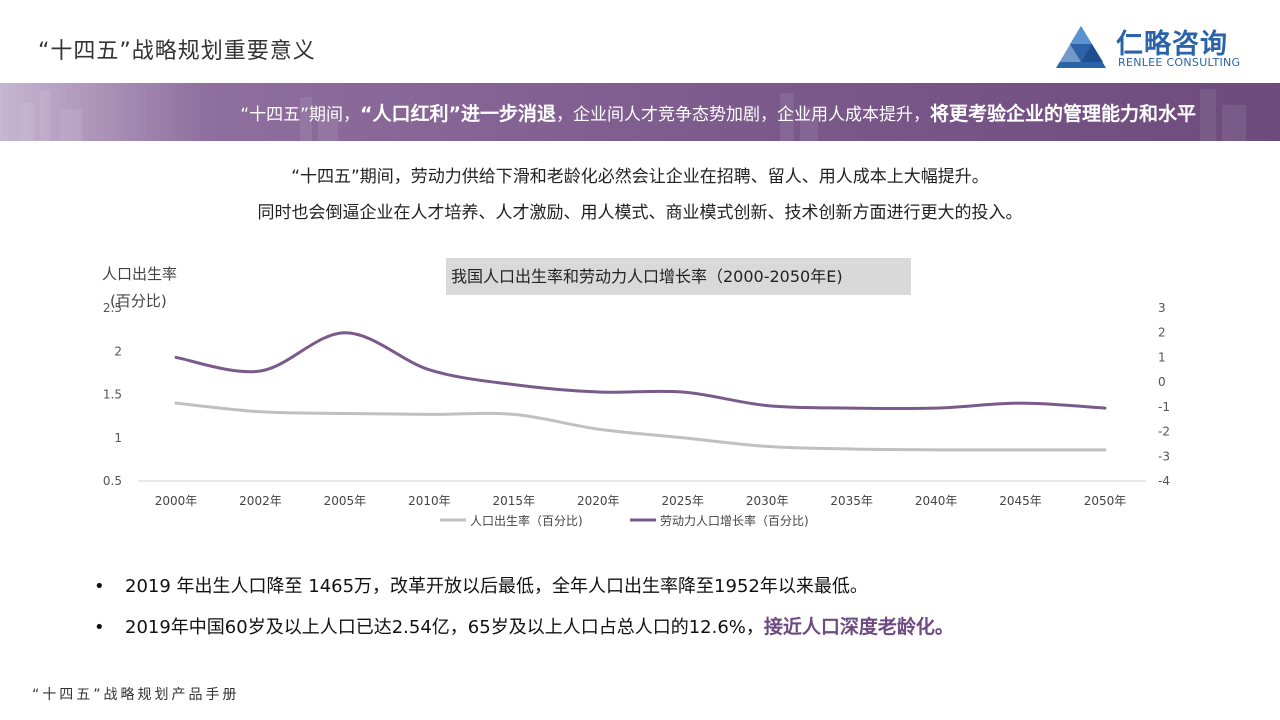 This screenshot has height=720, width=1280. I want to click on banner-city-background, so click(633, 115).